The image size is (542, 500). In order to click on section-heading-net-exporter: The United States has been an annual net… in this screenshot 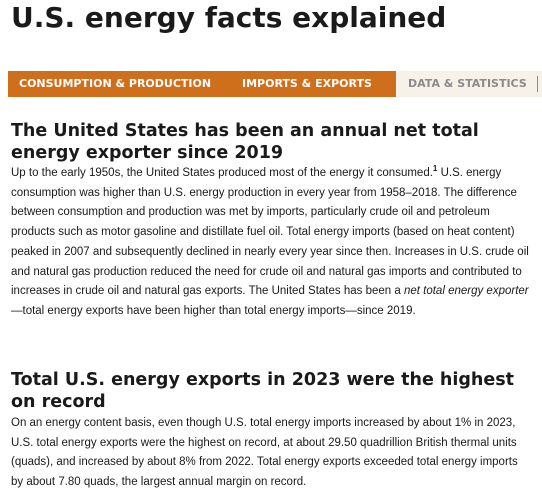, I will do `click(245, 142)`.